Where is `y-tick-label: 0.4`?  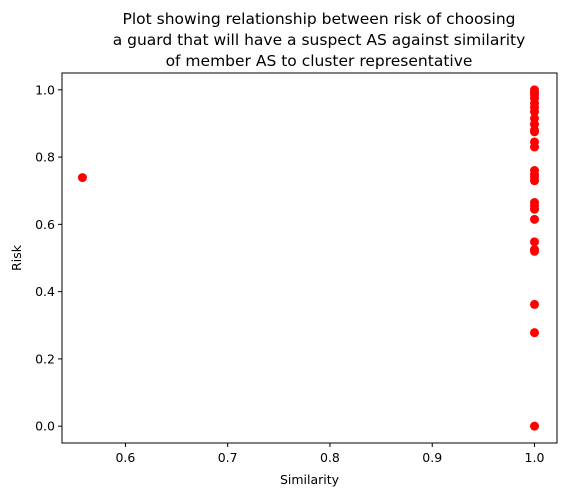 y-tick-label: 0.4 is located at coordinates (45, 291).